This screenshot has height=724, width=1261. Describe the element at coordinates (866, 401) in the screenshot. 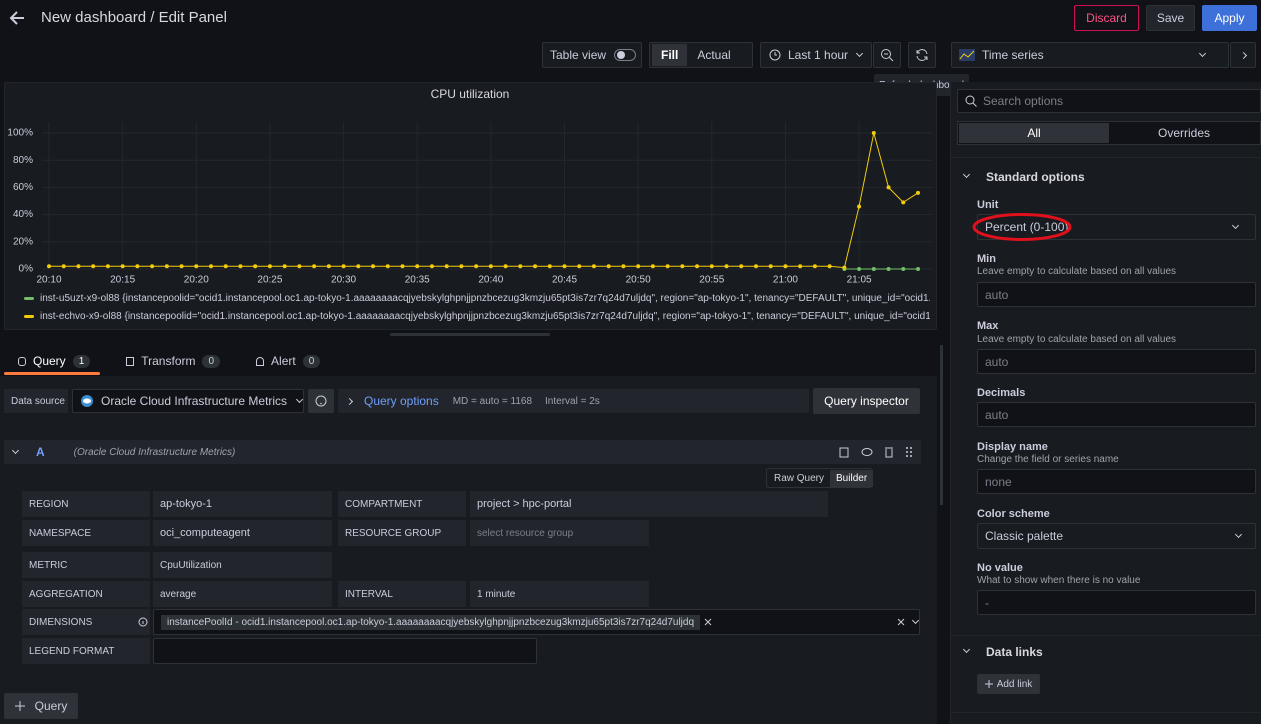

I see `query-inspector: Query inspector` at that location.